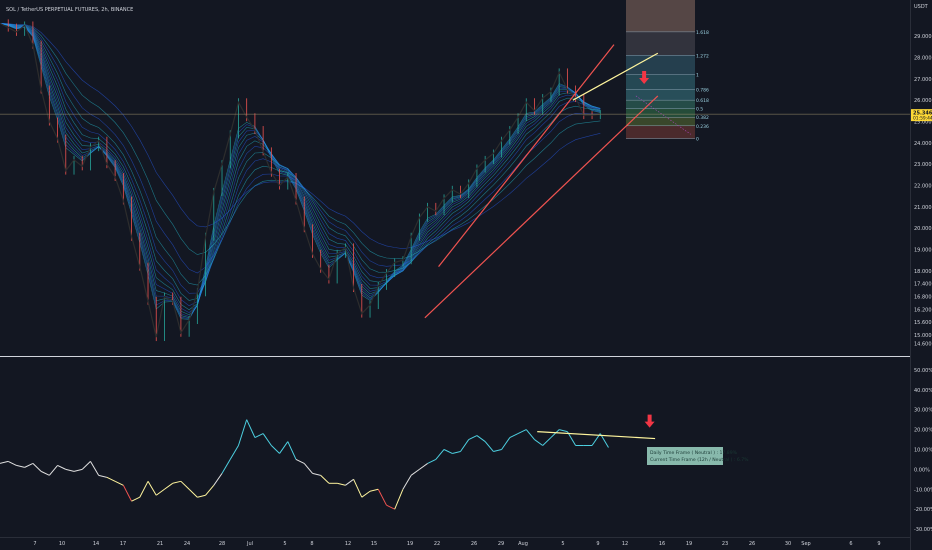 This screenshot has width=932, height=550. Describe the element at coordinates (922, 470) in the screenshot. I see `osc-tick-label: 0.00%` at that location.